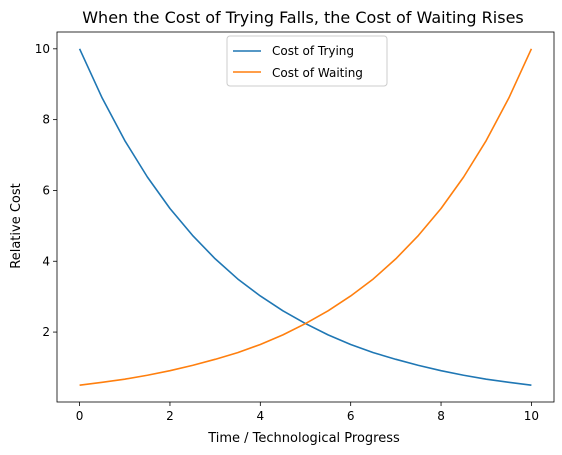 This screenshot has width=562, height=455. What do you see at coordinates (531, 416) in the screenshot?
I see `x-tick-label: 10` at bounding box center [531, 416].